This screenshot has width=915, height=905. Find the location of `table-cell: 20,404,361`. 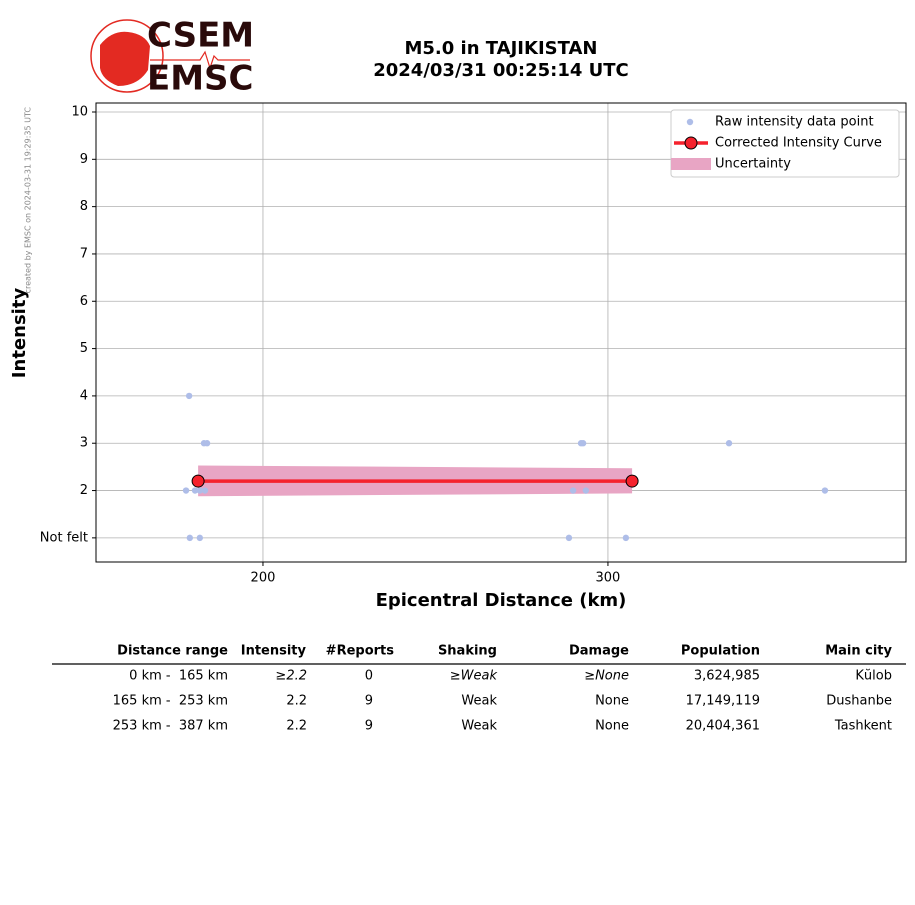

table-cell: 20,404,361 is located at coordinates (723, 726).